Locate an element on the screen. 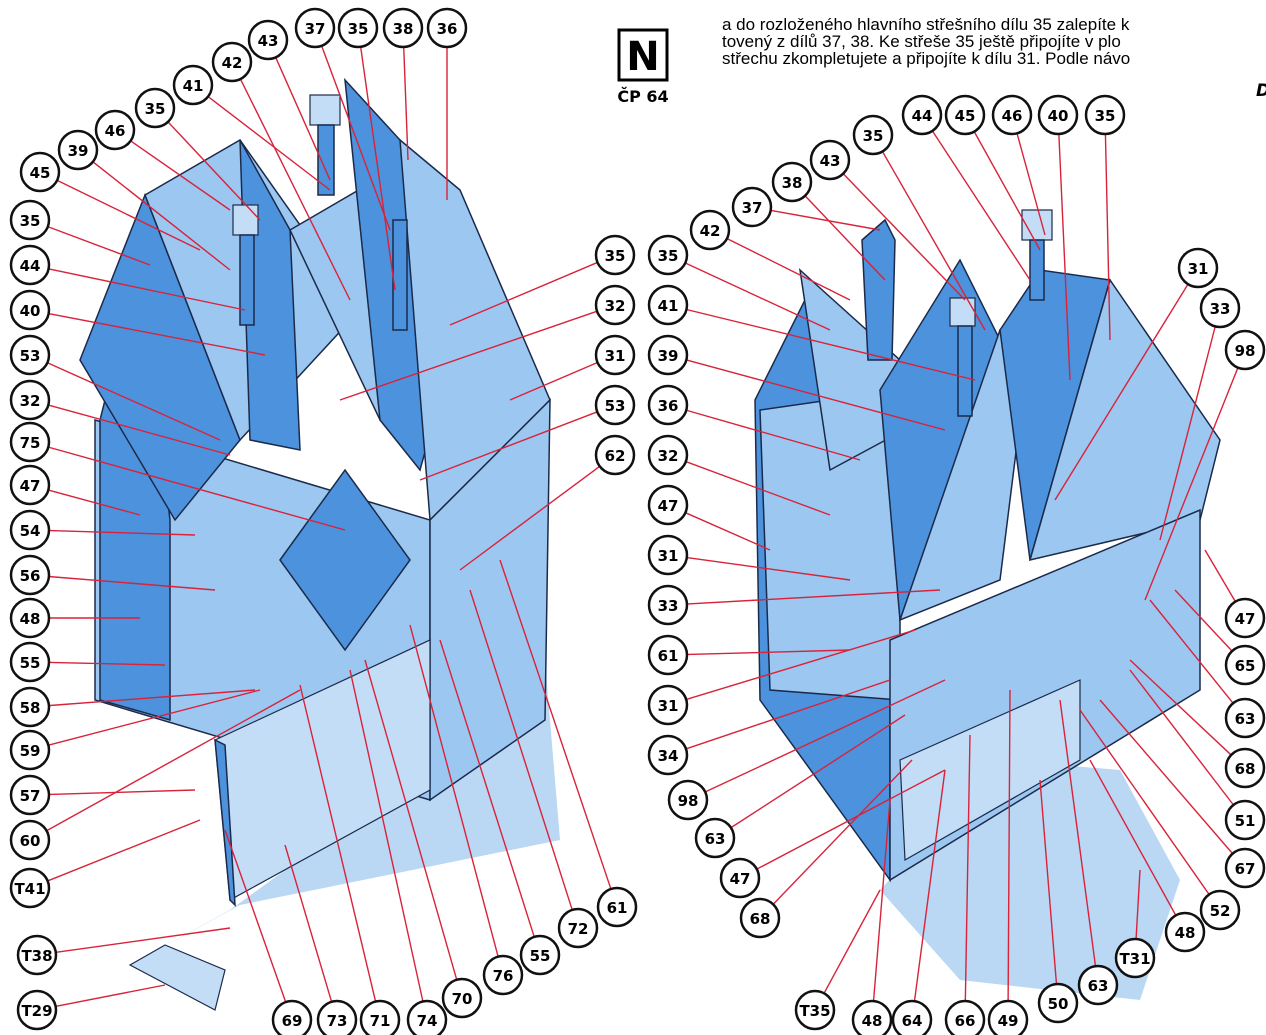 The height and width of the screenshot is (1035, 1266). callout-label: 38 is located at coordinates (403, 29).